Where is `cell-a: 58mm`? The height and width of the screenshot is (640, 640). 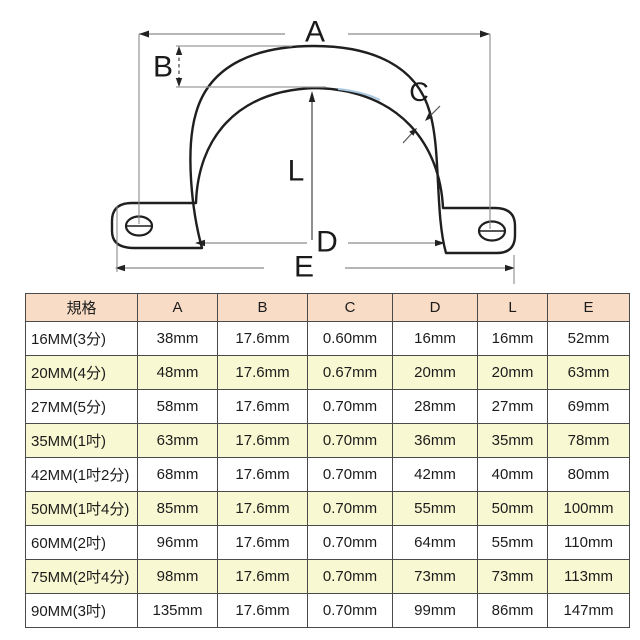 cell-a: 58mm is located at coordinates (177, 406).